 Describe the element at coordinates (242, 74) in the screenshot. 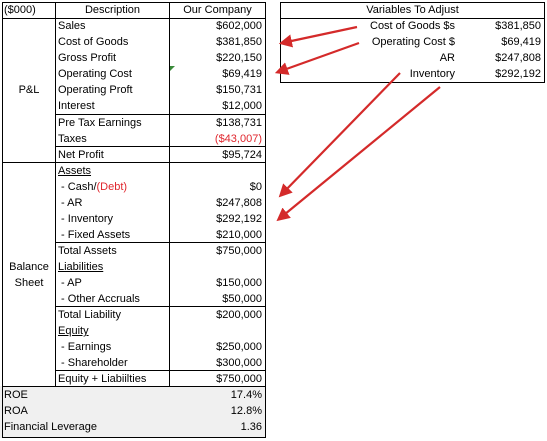

I see `row-value: $69,419` at that location.